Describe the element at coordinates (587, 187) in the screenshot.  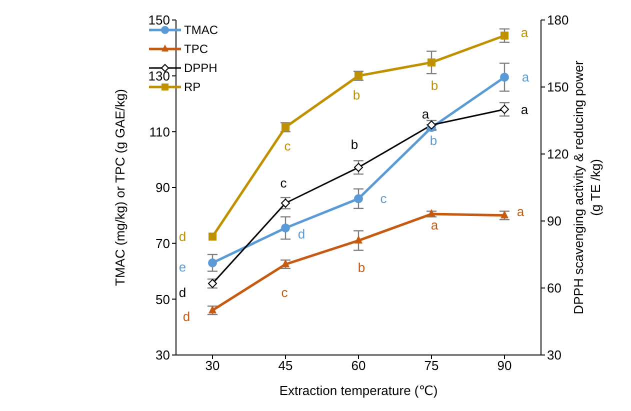
I see `y2-axis-title: DPPH scavenging activity & reducing power (g TE /kg)` at that location.